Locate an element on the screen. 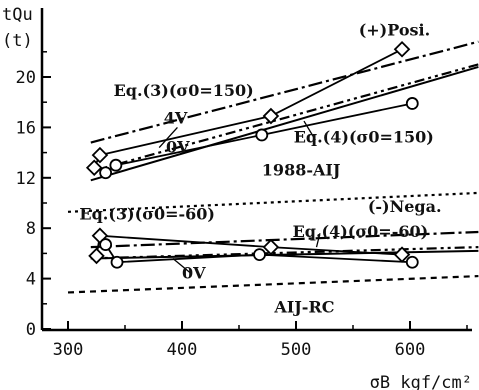 The width and height of the screenshot is (479, 390). annotation-label: 4V is located at coordinates (176, 118).